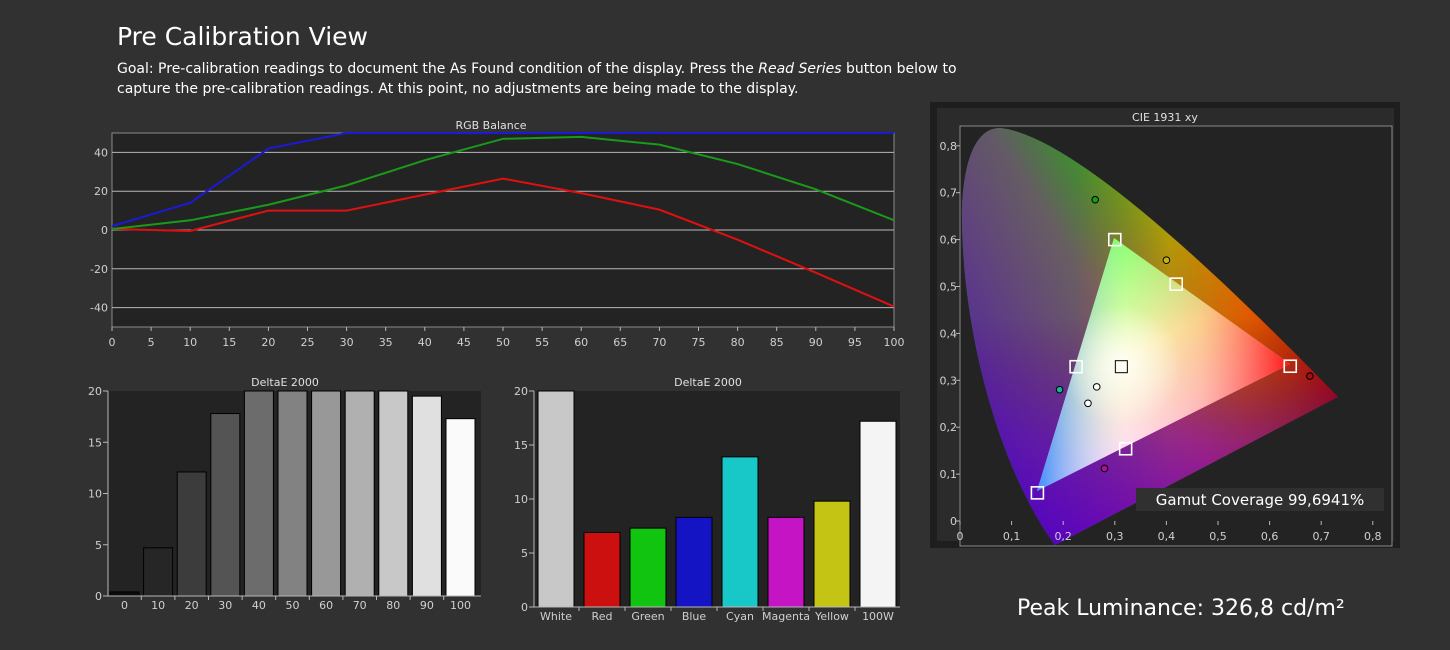 This screenshot has height=650, width=1450. I want to click on rgb-x-tick-label: 40, so click(425, 342).